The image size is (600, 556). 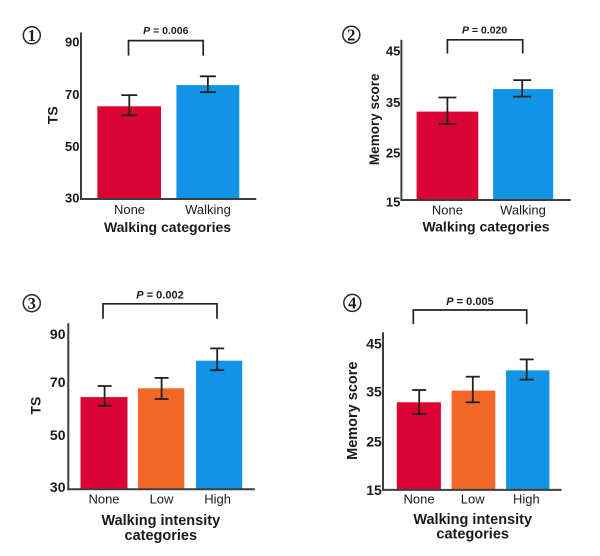 What do you see at coordinates (351, 34) in the screenshot?
I see `svg-text: 2` at bounding box center [351, 34].